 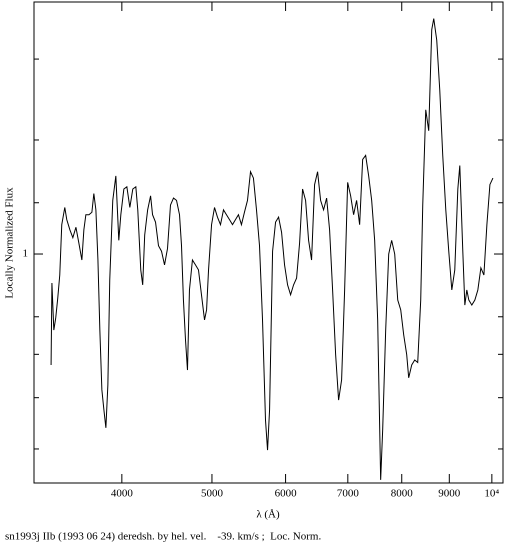 What do you see at coordinates (348, 494) in the screenshot?
I see `x-tick-label: 7000` at bounding box center [348, 494].